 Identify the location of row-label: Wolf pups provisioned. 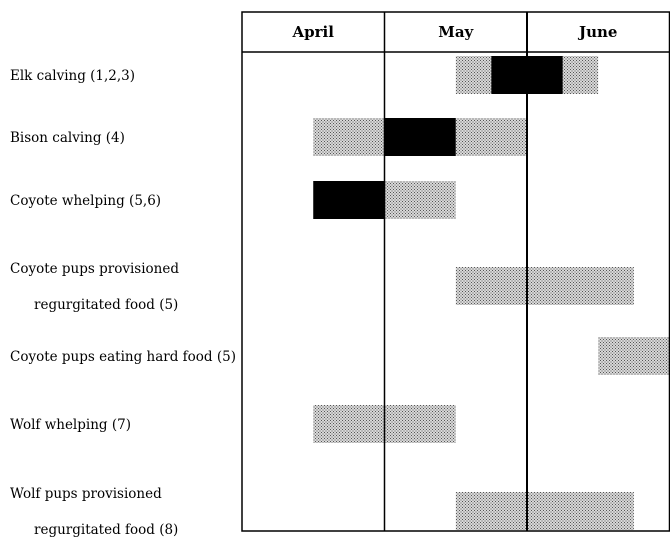
(86, 494).